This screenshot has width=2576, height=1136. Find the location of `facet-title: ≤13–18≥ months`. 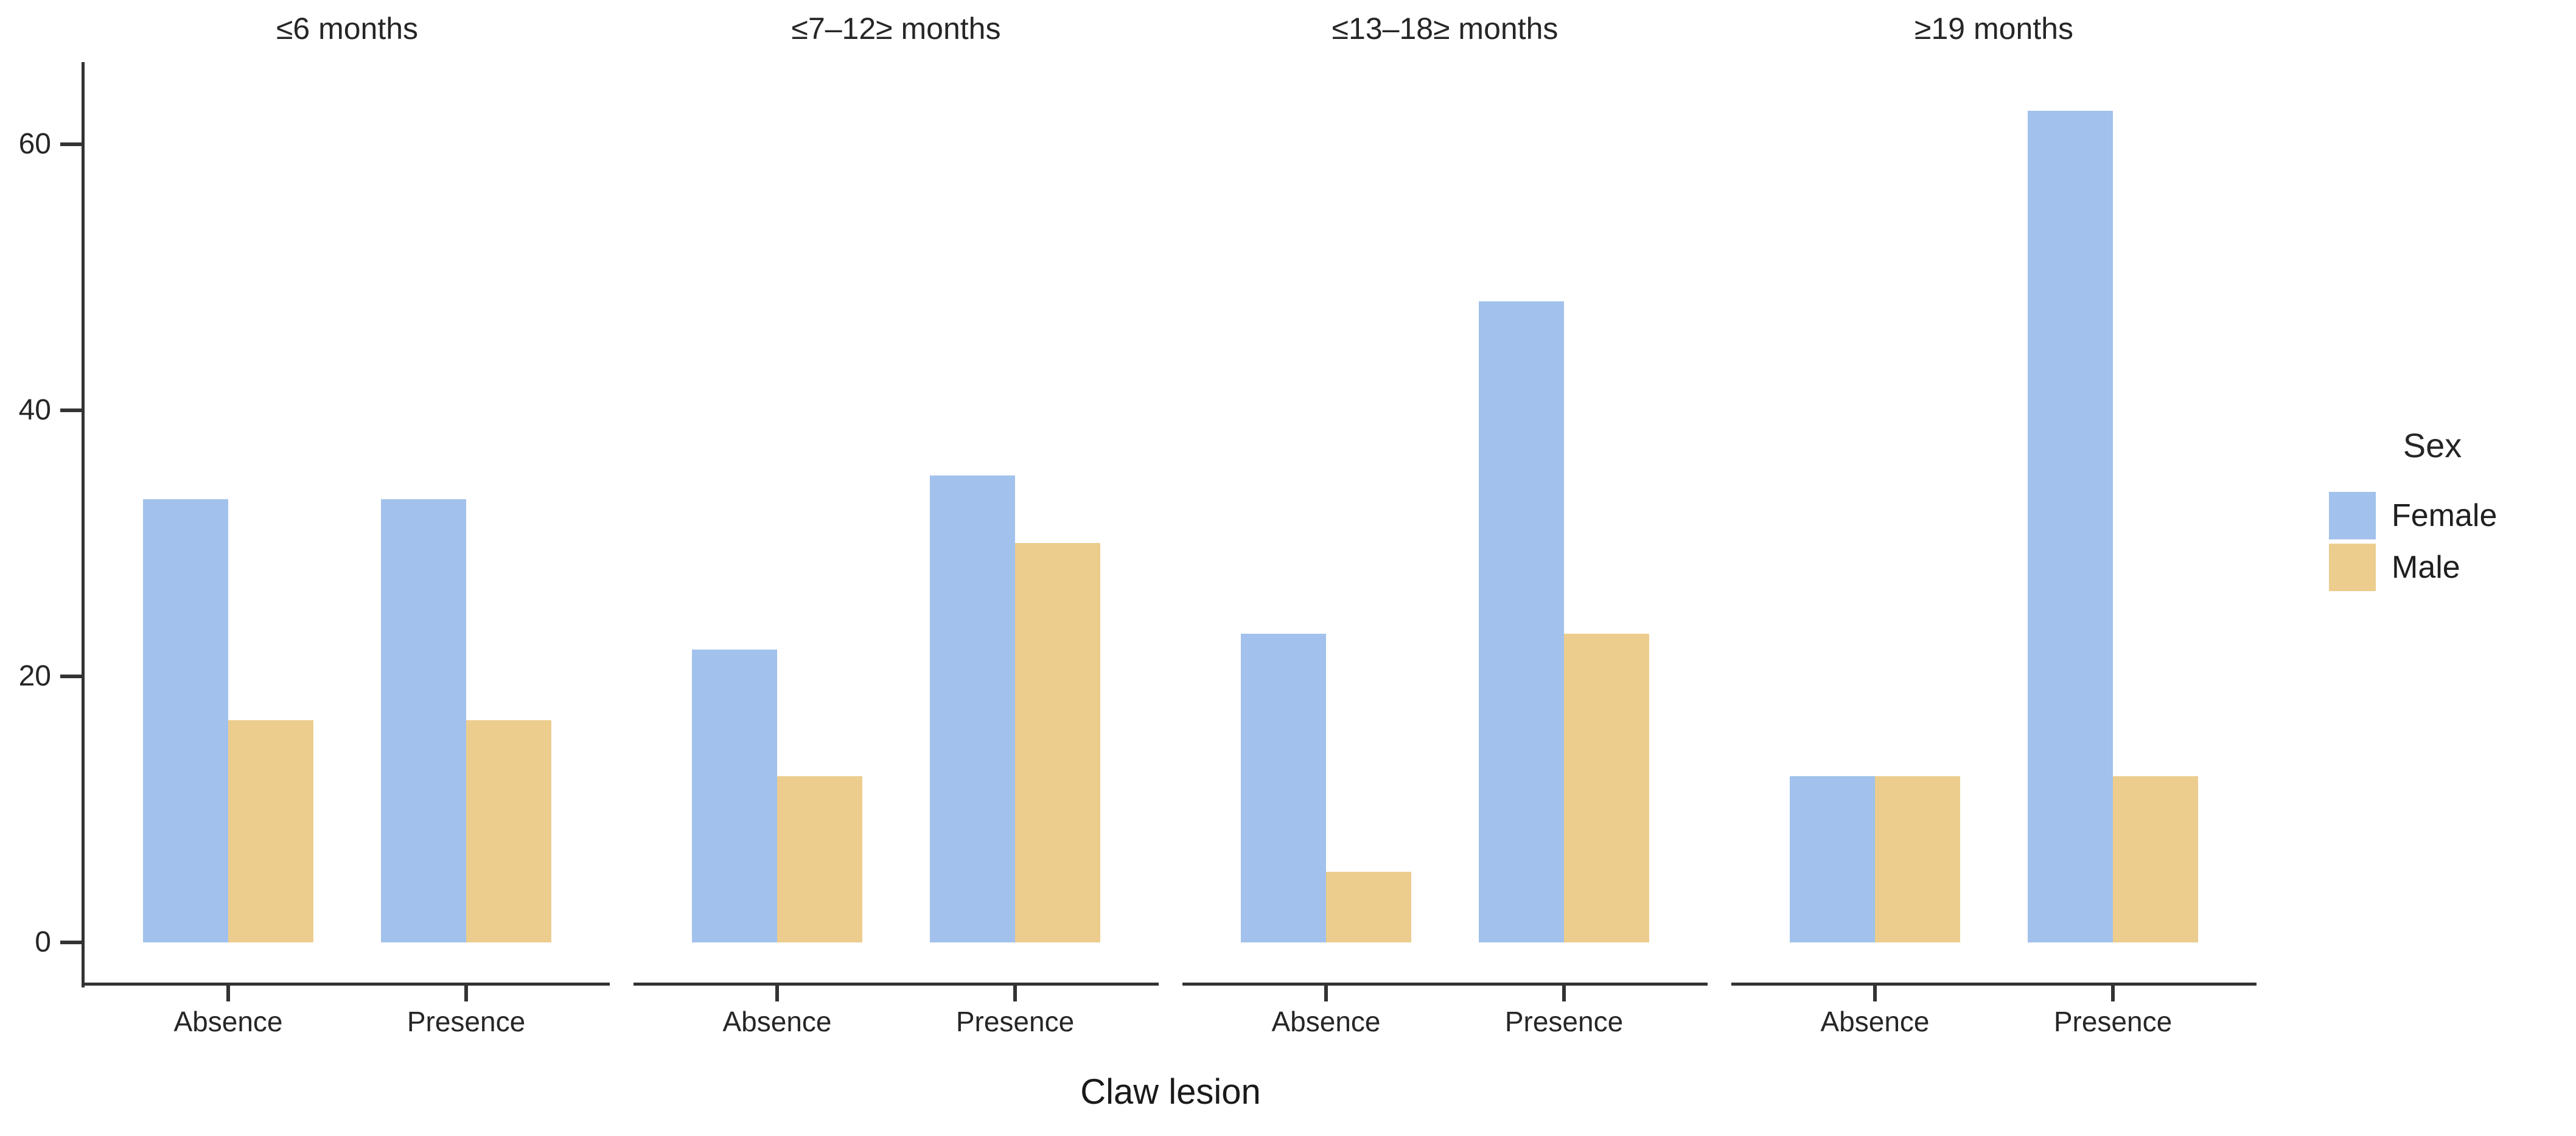

facet-title: ≤13–18≥ months is located at coordinates (1445, 29).